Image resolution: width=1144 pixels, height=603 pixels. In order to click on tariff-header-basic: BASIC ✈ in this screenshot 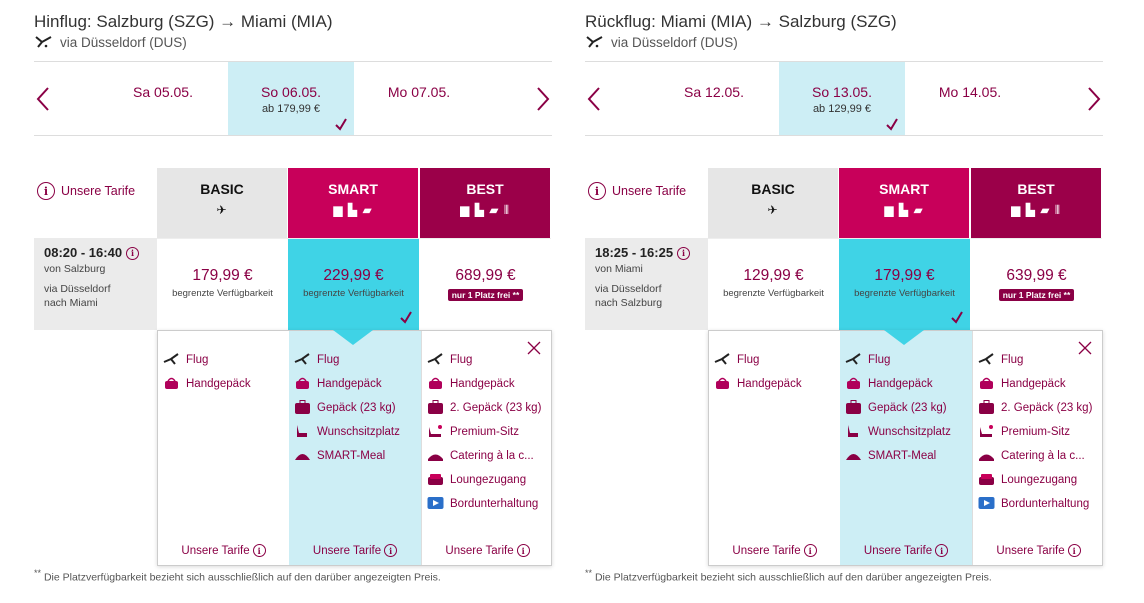, I will do `click(222, 203)`.